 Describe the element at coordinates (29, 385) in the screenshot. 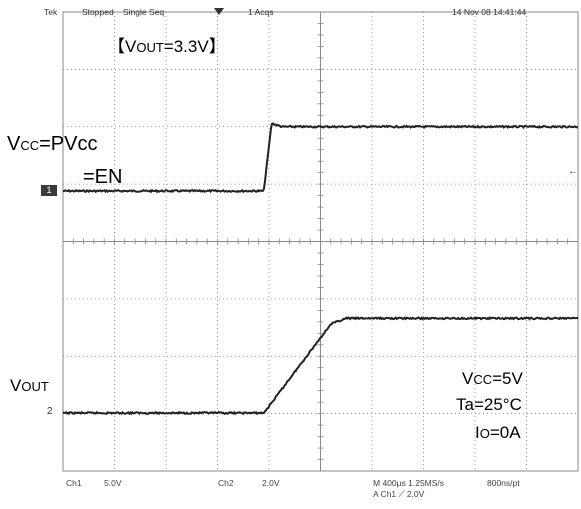

I see `vout-label: VOUT` at that location.